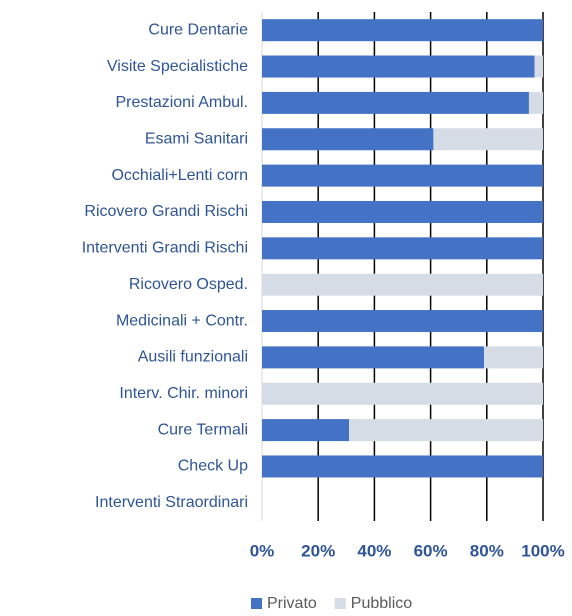 This screenshot has width=572, height=616. Describe the element at coordinates (177, 66) in the screenshot. I see `y-tick-label: Visite Specialistiche` at that location.